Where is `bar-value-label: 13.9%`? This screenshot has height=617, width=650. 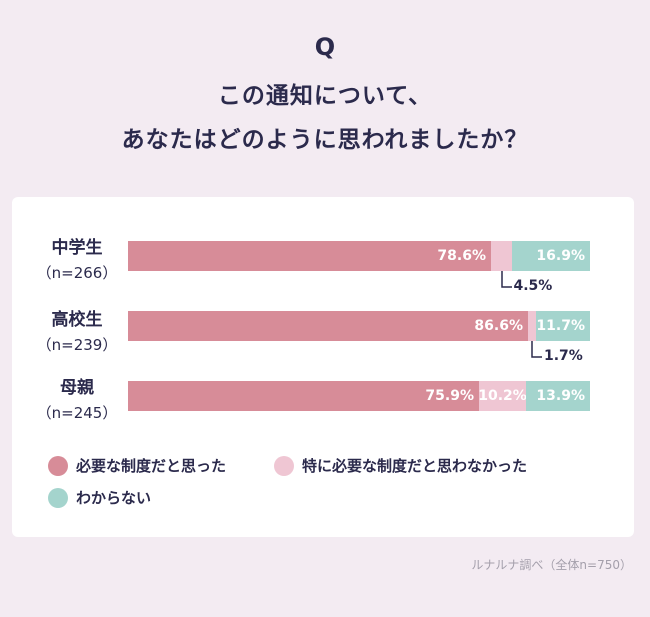
bar-value-label: 13.9% is located at coordinates (560, 396).